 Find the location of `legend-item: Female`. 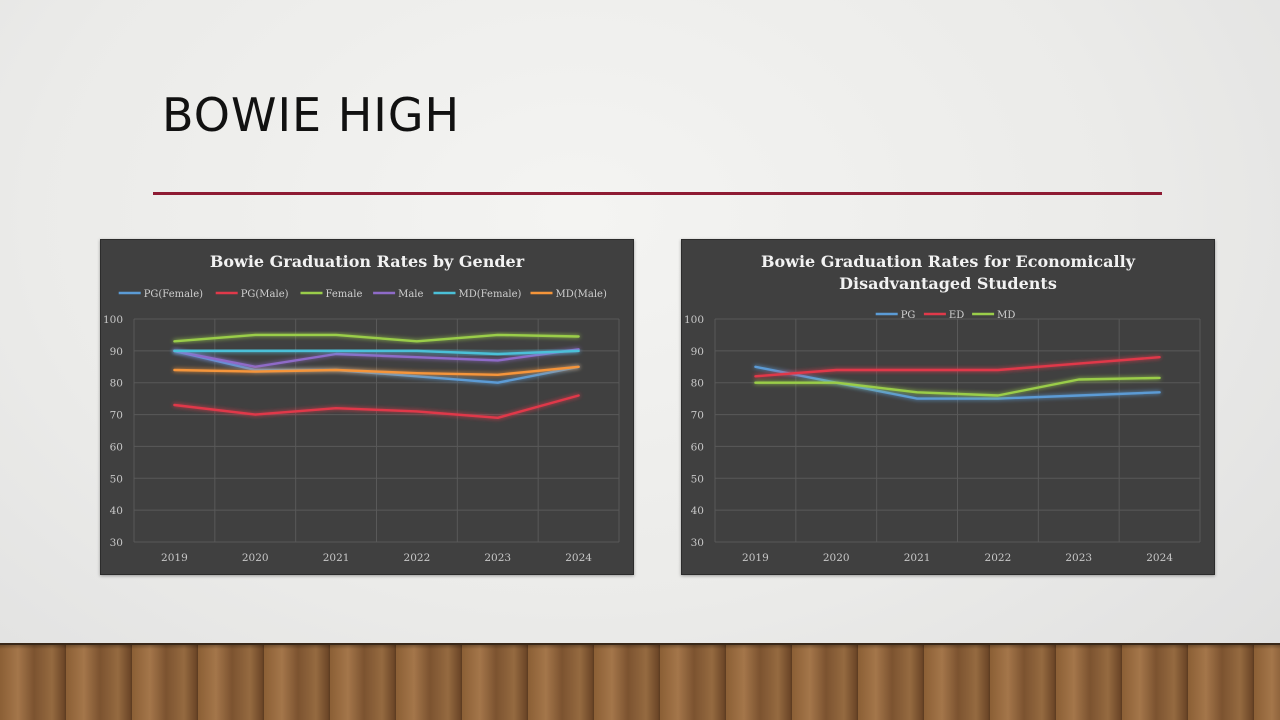

legend-item: Female is located at coordinates (331, 294).